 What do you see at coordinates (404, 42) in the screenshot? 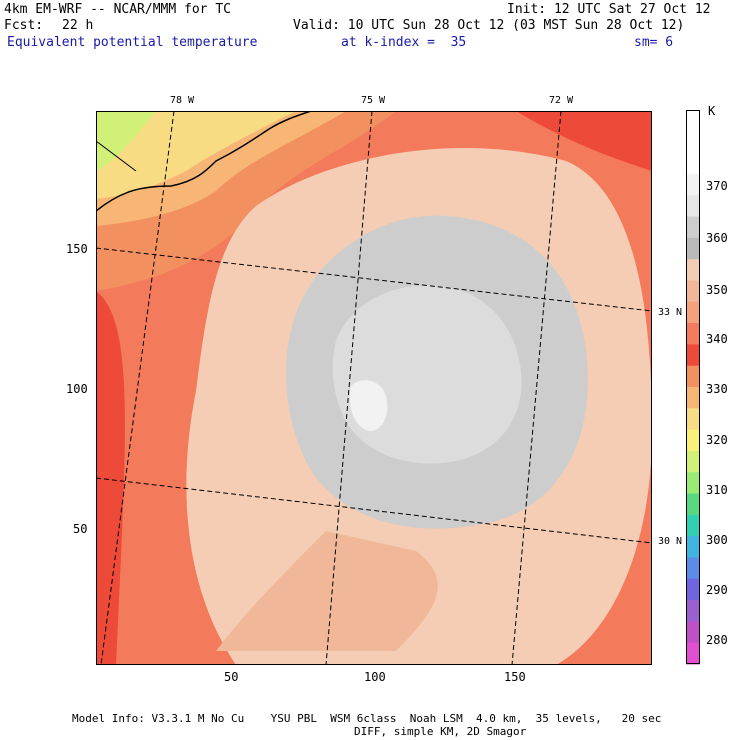
I see `level-label: at k-index = 35` at bounding box center [404, 42].